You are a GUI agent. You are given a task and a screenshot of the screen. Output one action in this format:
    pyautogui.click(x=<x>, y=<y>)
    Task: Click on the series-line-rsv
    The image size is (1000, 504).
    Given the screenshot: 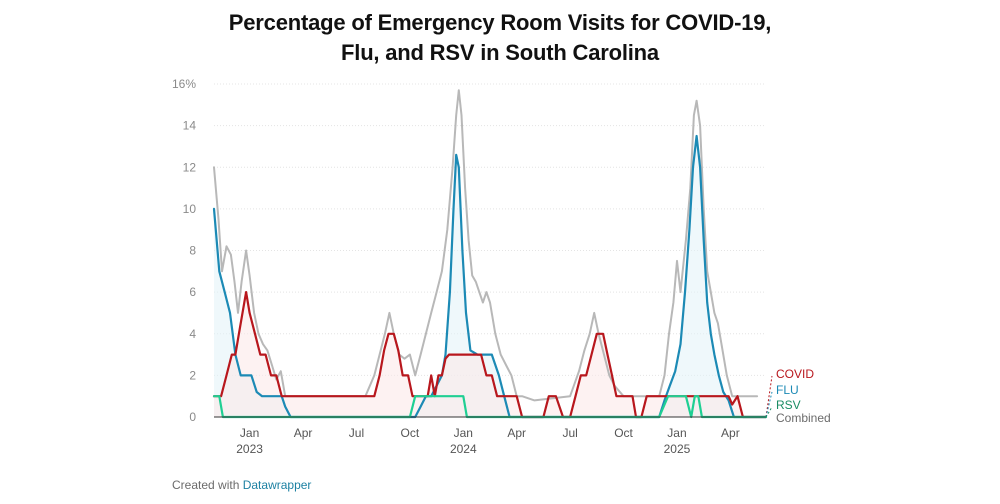 What is the action you would take?
    pyautogui.click(x=490, y=407)
    